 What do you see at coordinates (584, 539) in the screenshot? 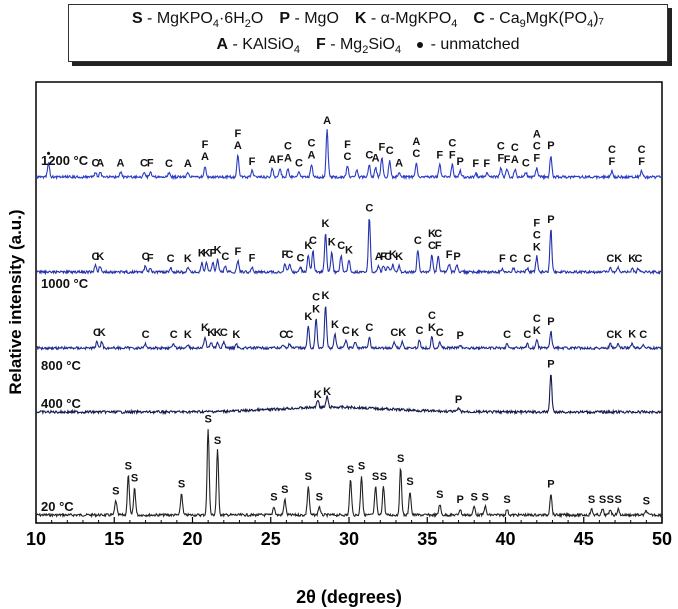
I see `x-tick-label: 45` at bounding box center [584, 539].